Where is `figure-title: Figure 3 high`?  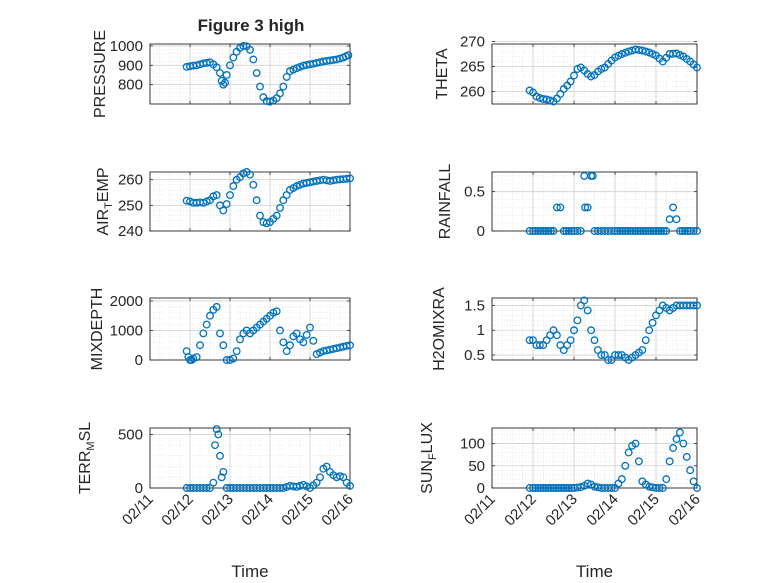
figure-title: Figure 3 high is located at coordinates (251, 25).